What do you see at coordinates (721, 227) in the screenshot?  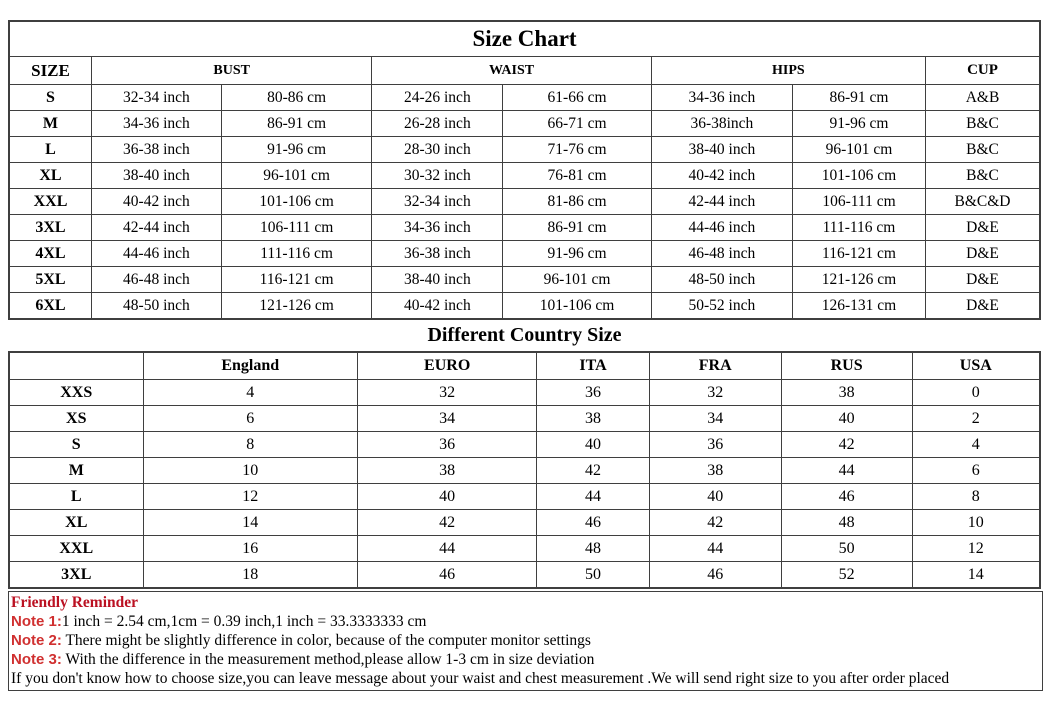 I see `hips-inch-cell: 44-46 inch` at bounding box center [721, 227].